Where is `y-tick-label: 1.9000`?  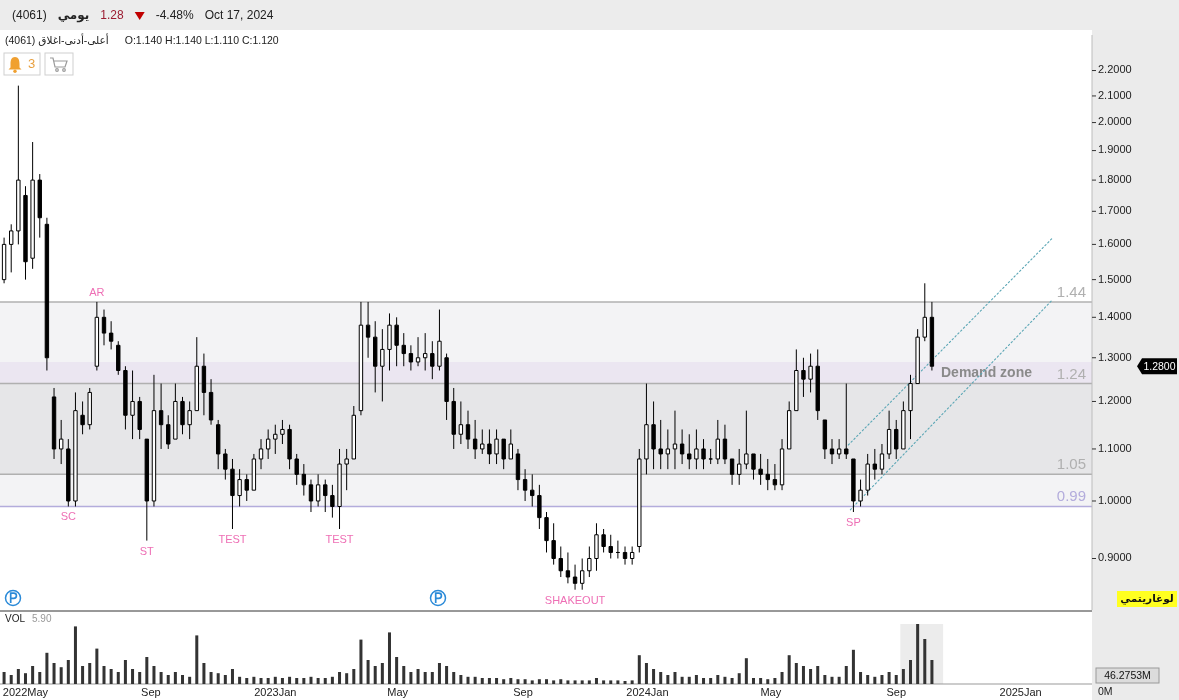
y-tick-label: 1.9000 is located at coordinates (1115, 149).